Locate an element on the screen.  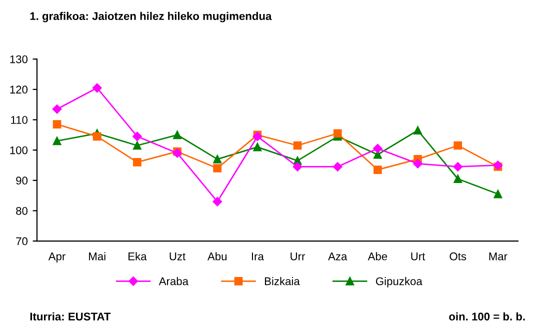
x-tick-label: Apr is located at coordinates (57, 257).